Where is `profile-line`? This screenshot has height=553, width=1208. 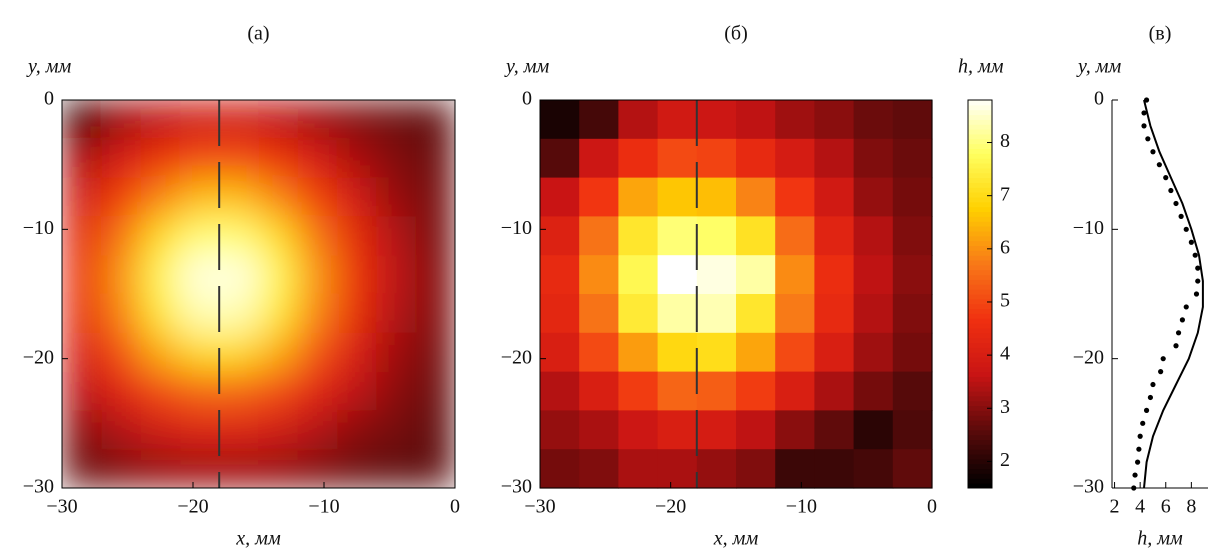 profile-line is located at coordinates (1173, 294).